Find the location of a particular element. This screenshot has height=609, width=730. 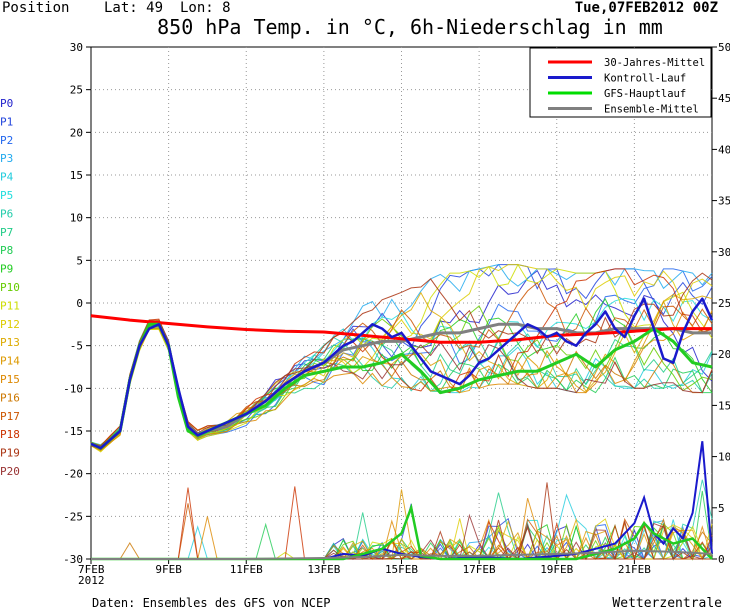

member-label: P10 is located at coordinates (10, 287).